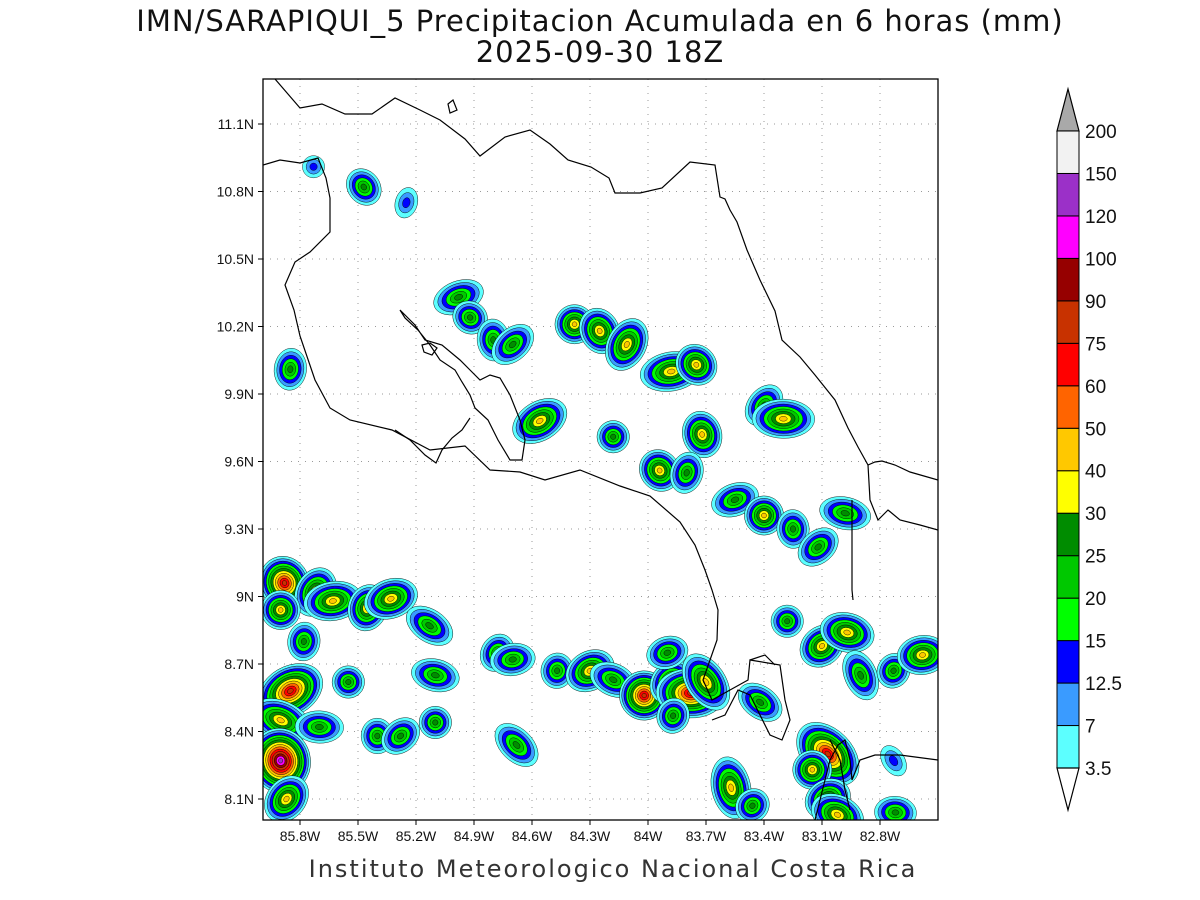 The image size is (1200, 900). Describe the element at coordinates (1101, 174) in the screenshot. I see `colorbar-label: 150` at that location.